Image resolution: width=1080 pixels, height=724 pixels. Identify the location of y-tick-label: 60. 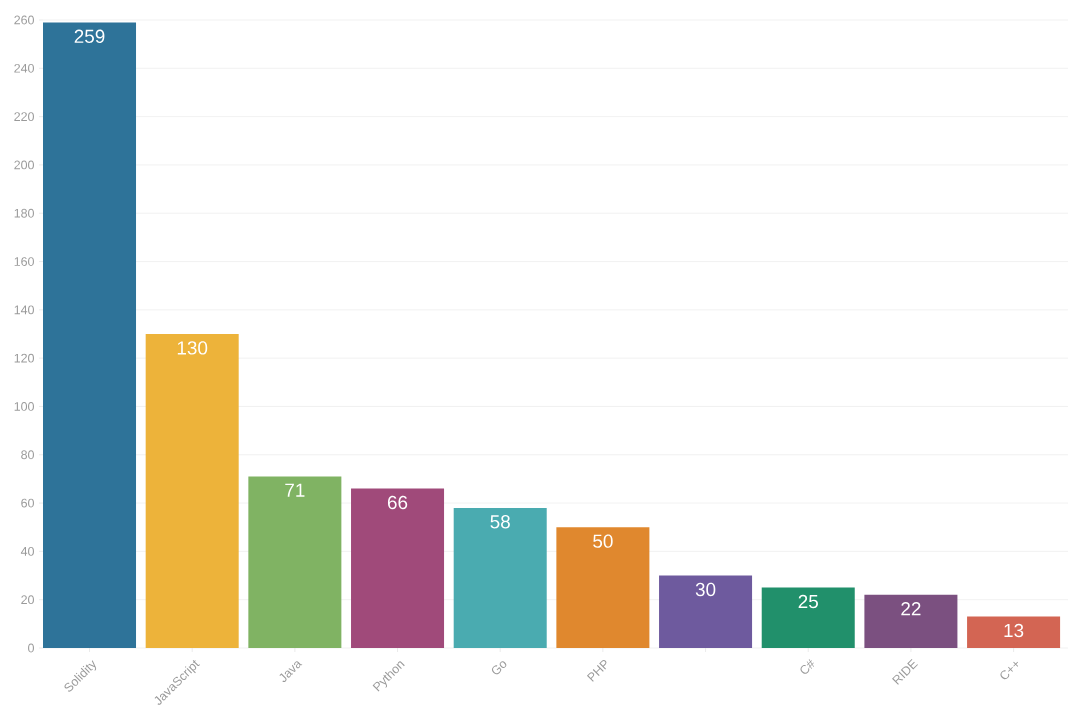
(27, 503).